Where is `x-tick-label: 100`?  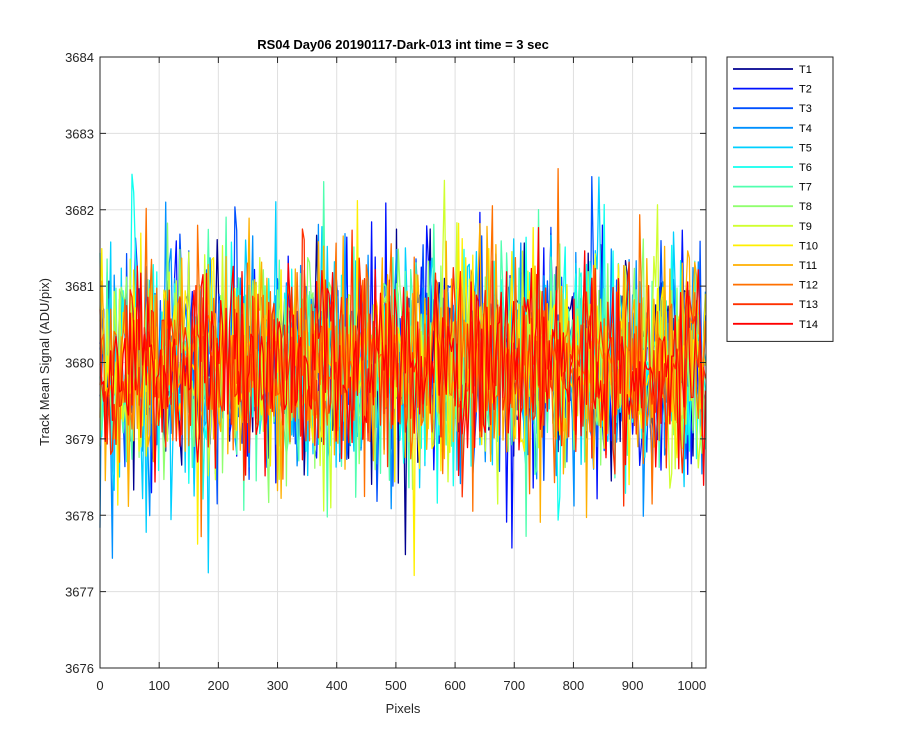
x-tick-label: 100 is located at coordinates (159, 685).